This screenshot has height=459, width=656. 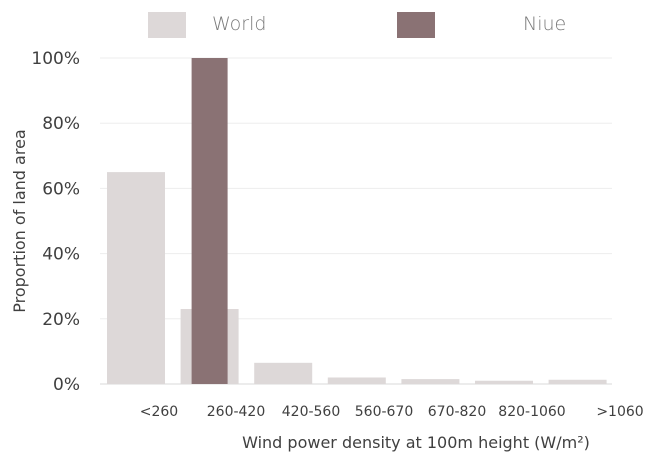 I want to click on x-tick-label: >1060, so click(x=619, y=412).